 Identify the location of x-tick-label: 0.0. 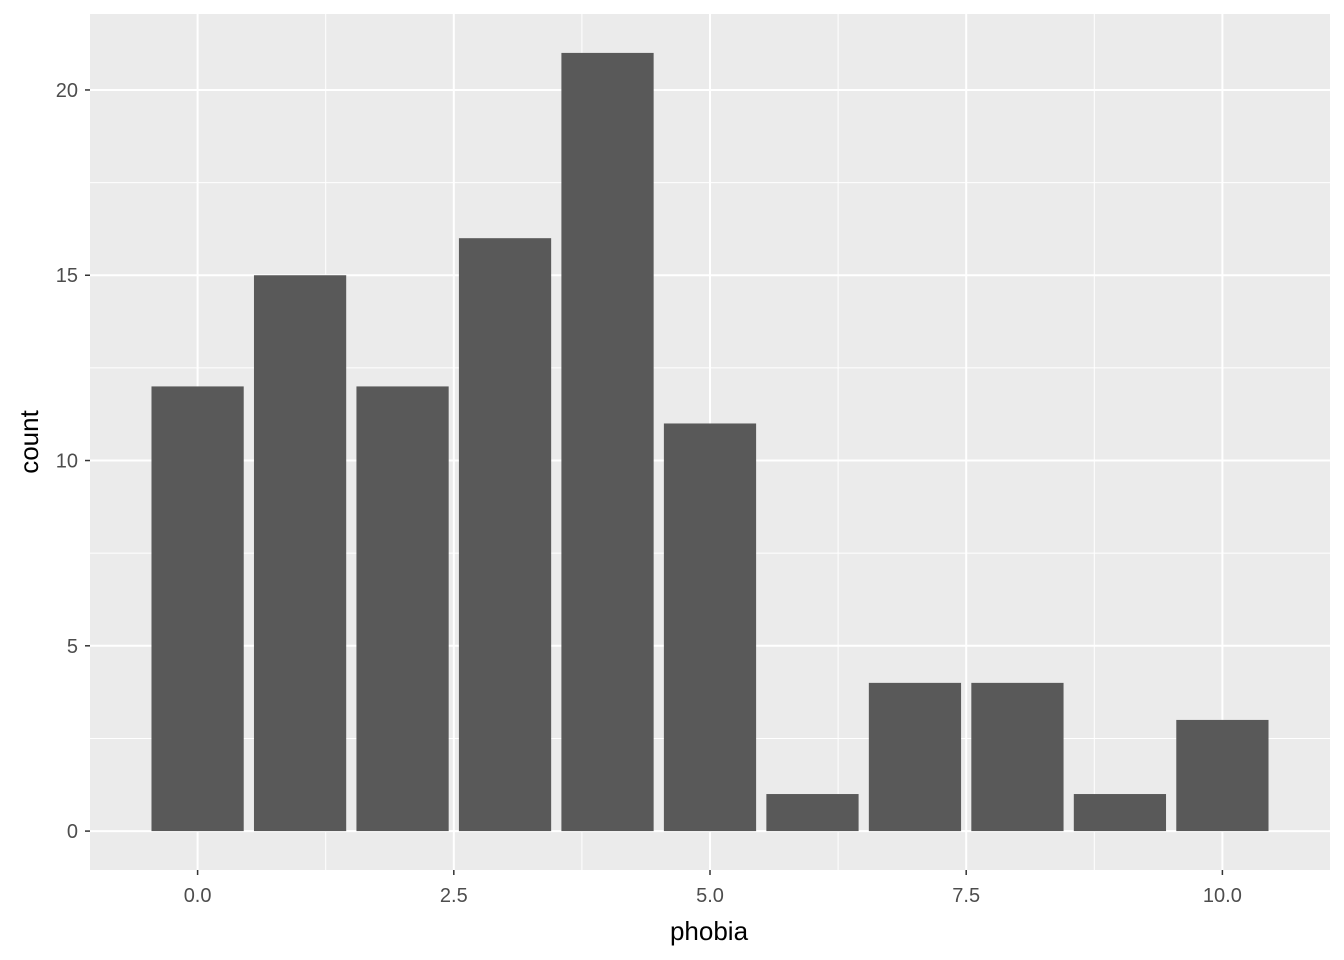
(198, 896).